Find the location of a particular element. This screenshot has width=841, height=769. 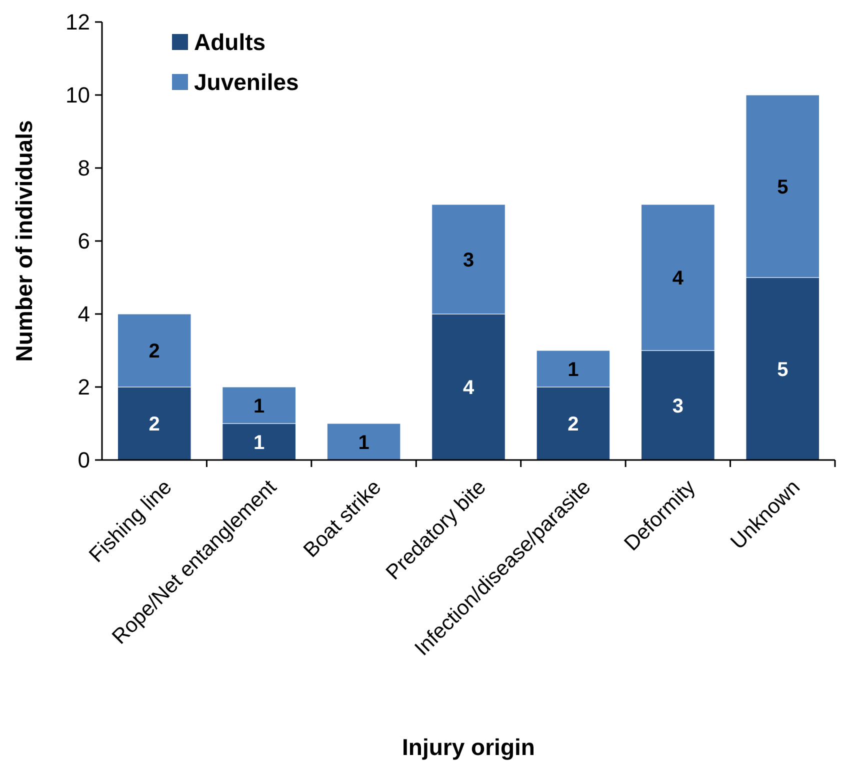

y-axis-title: Number of individuals is located at coordinates (24, 241).